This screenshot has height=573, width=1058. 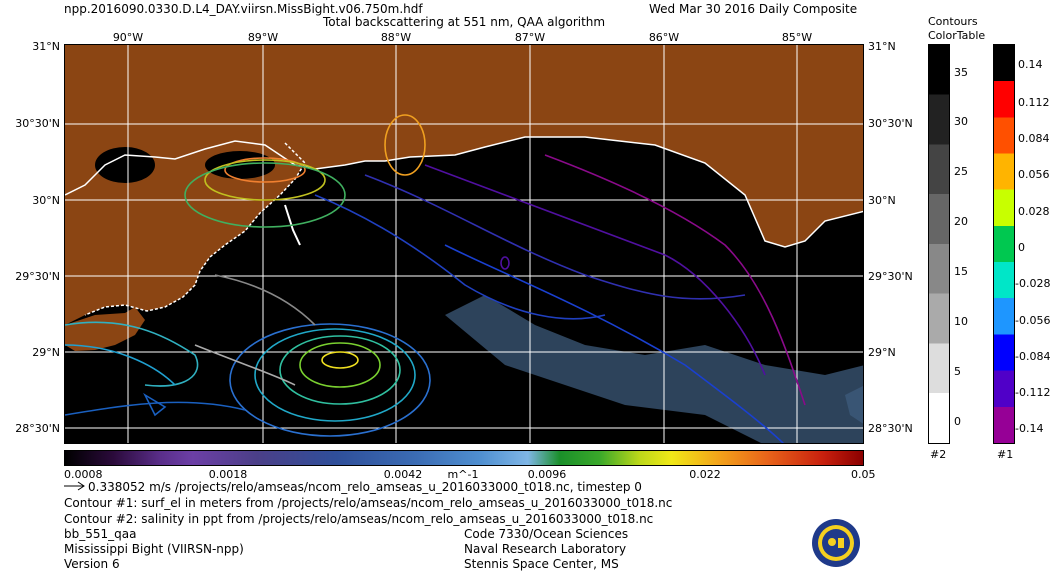 What do you see at coordinates (753, 9) in the screenshot?
I see `composite-date: Wed Mar 30 2016 Daily Composite` at bounding box center [753, 9].